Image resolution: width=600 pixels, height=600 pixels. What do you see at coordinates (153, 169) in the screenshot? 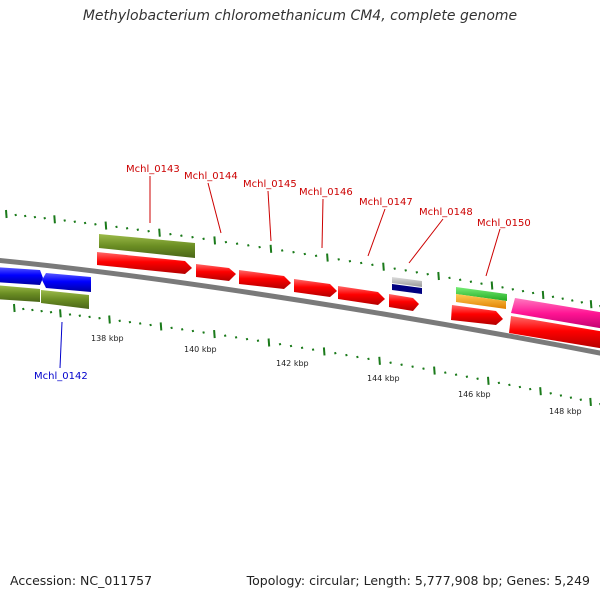
I see `gene-label-mchl-0143: Mchl_0143` at bounding box center [153, 169].